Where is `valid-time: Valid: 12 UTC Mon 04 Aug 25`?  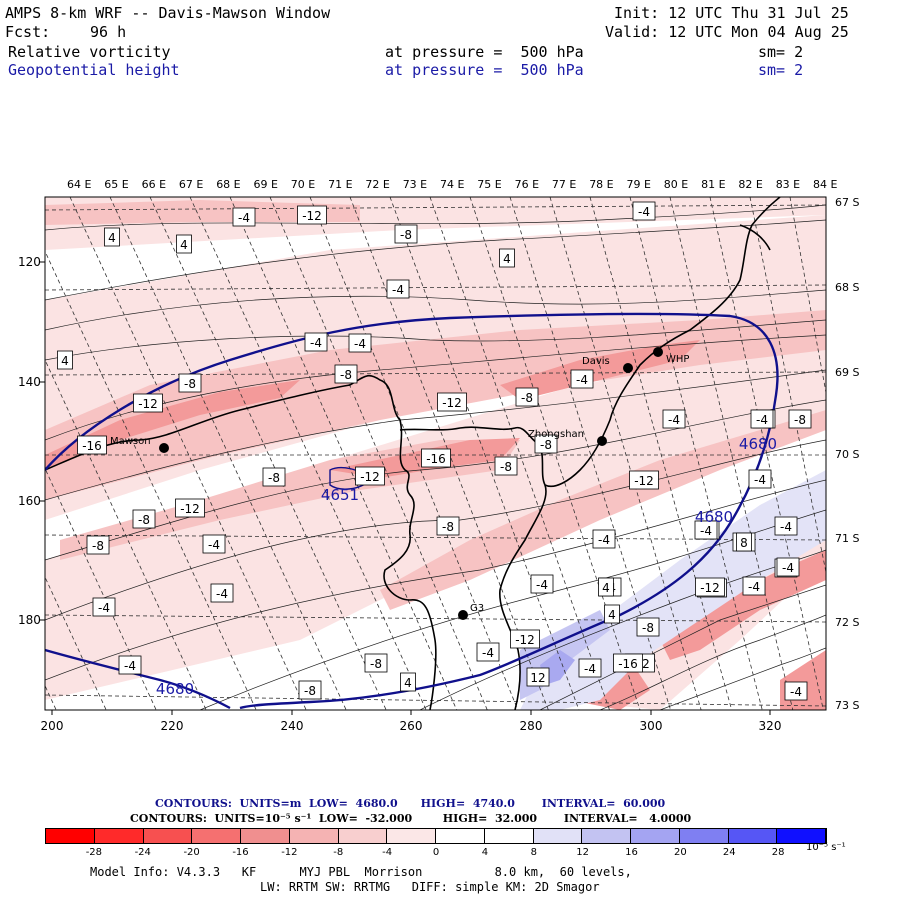
valid-time: Valid: 12 UTC Mon 04 Aug 25 is located at coordinates (727, 32).